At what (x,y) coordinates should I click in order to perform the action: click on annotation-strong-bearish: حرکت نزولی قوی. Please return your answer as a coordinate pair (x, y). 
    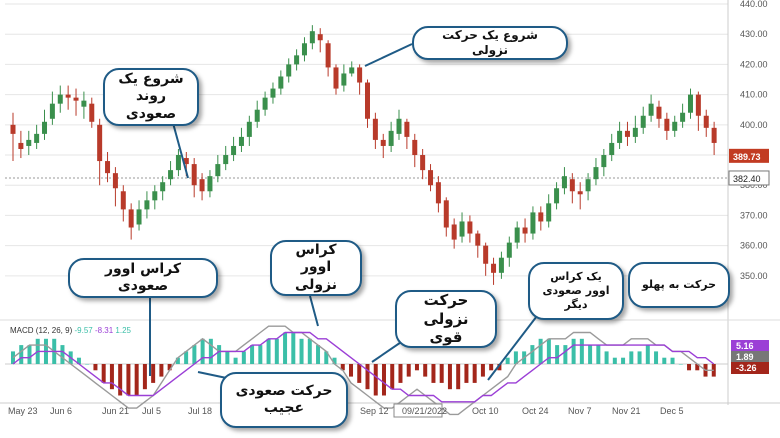
    Looking at the image, I should click on (446, 319).